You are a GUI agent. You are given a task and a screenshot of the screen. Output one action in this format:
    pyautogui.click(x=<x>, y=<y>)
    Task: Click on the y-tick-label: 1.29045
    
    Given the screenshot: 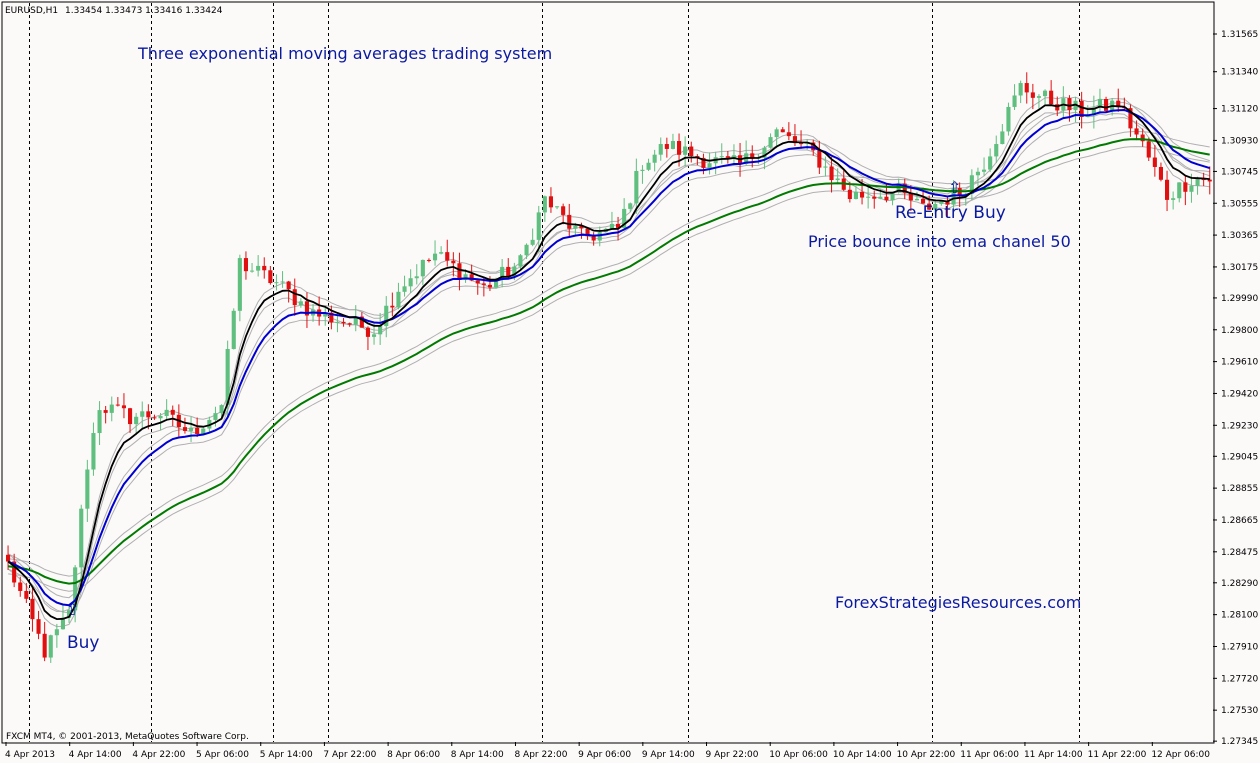 What is the action you would take?
    pyautogui.click(x=1239, y=457)
    